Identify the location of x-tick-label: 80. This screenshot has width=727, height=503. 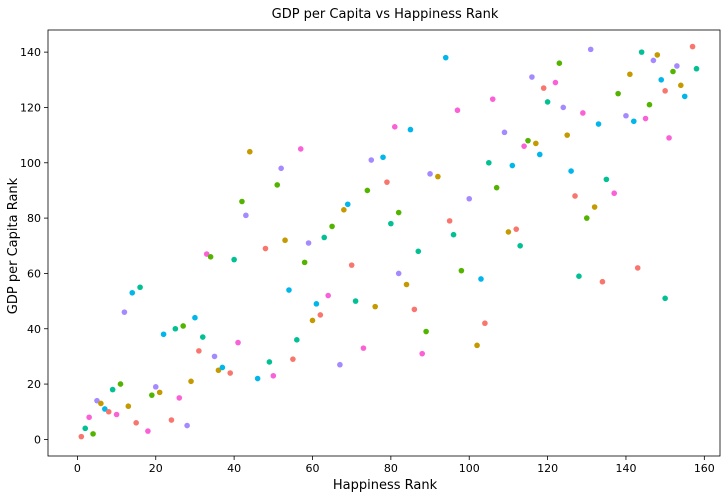
(391, 468).